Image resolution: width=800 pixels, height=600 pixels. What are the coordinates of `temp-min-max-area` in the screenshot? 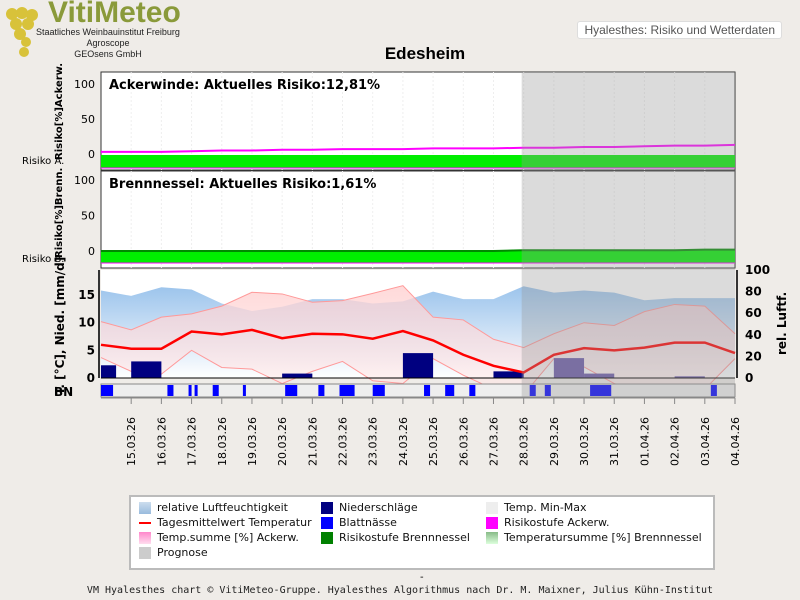 It's located at (418, 340).